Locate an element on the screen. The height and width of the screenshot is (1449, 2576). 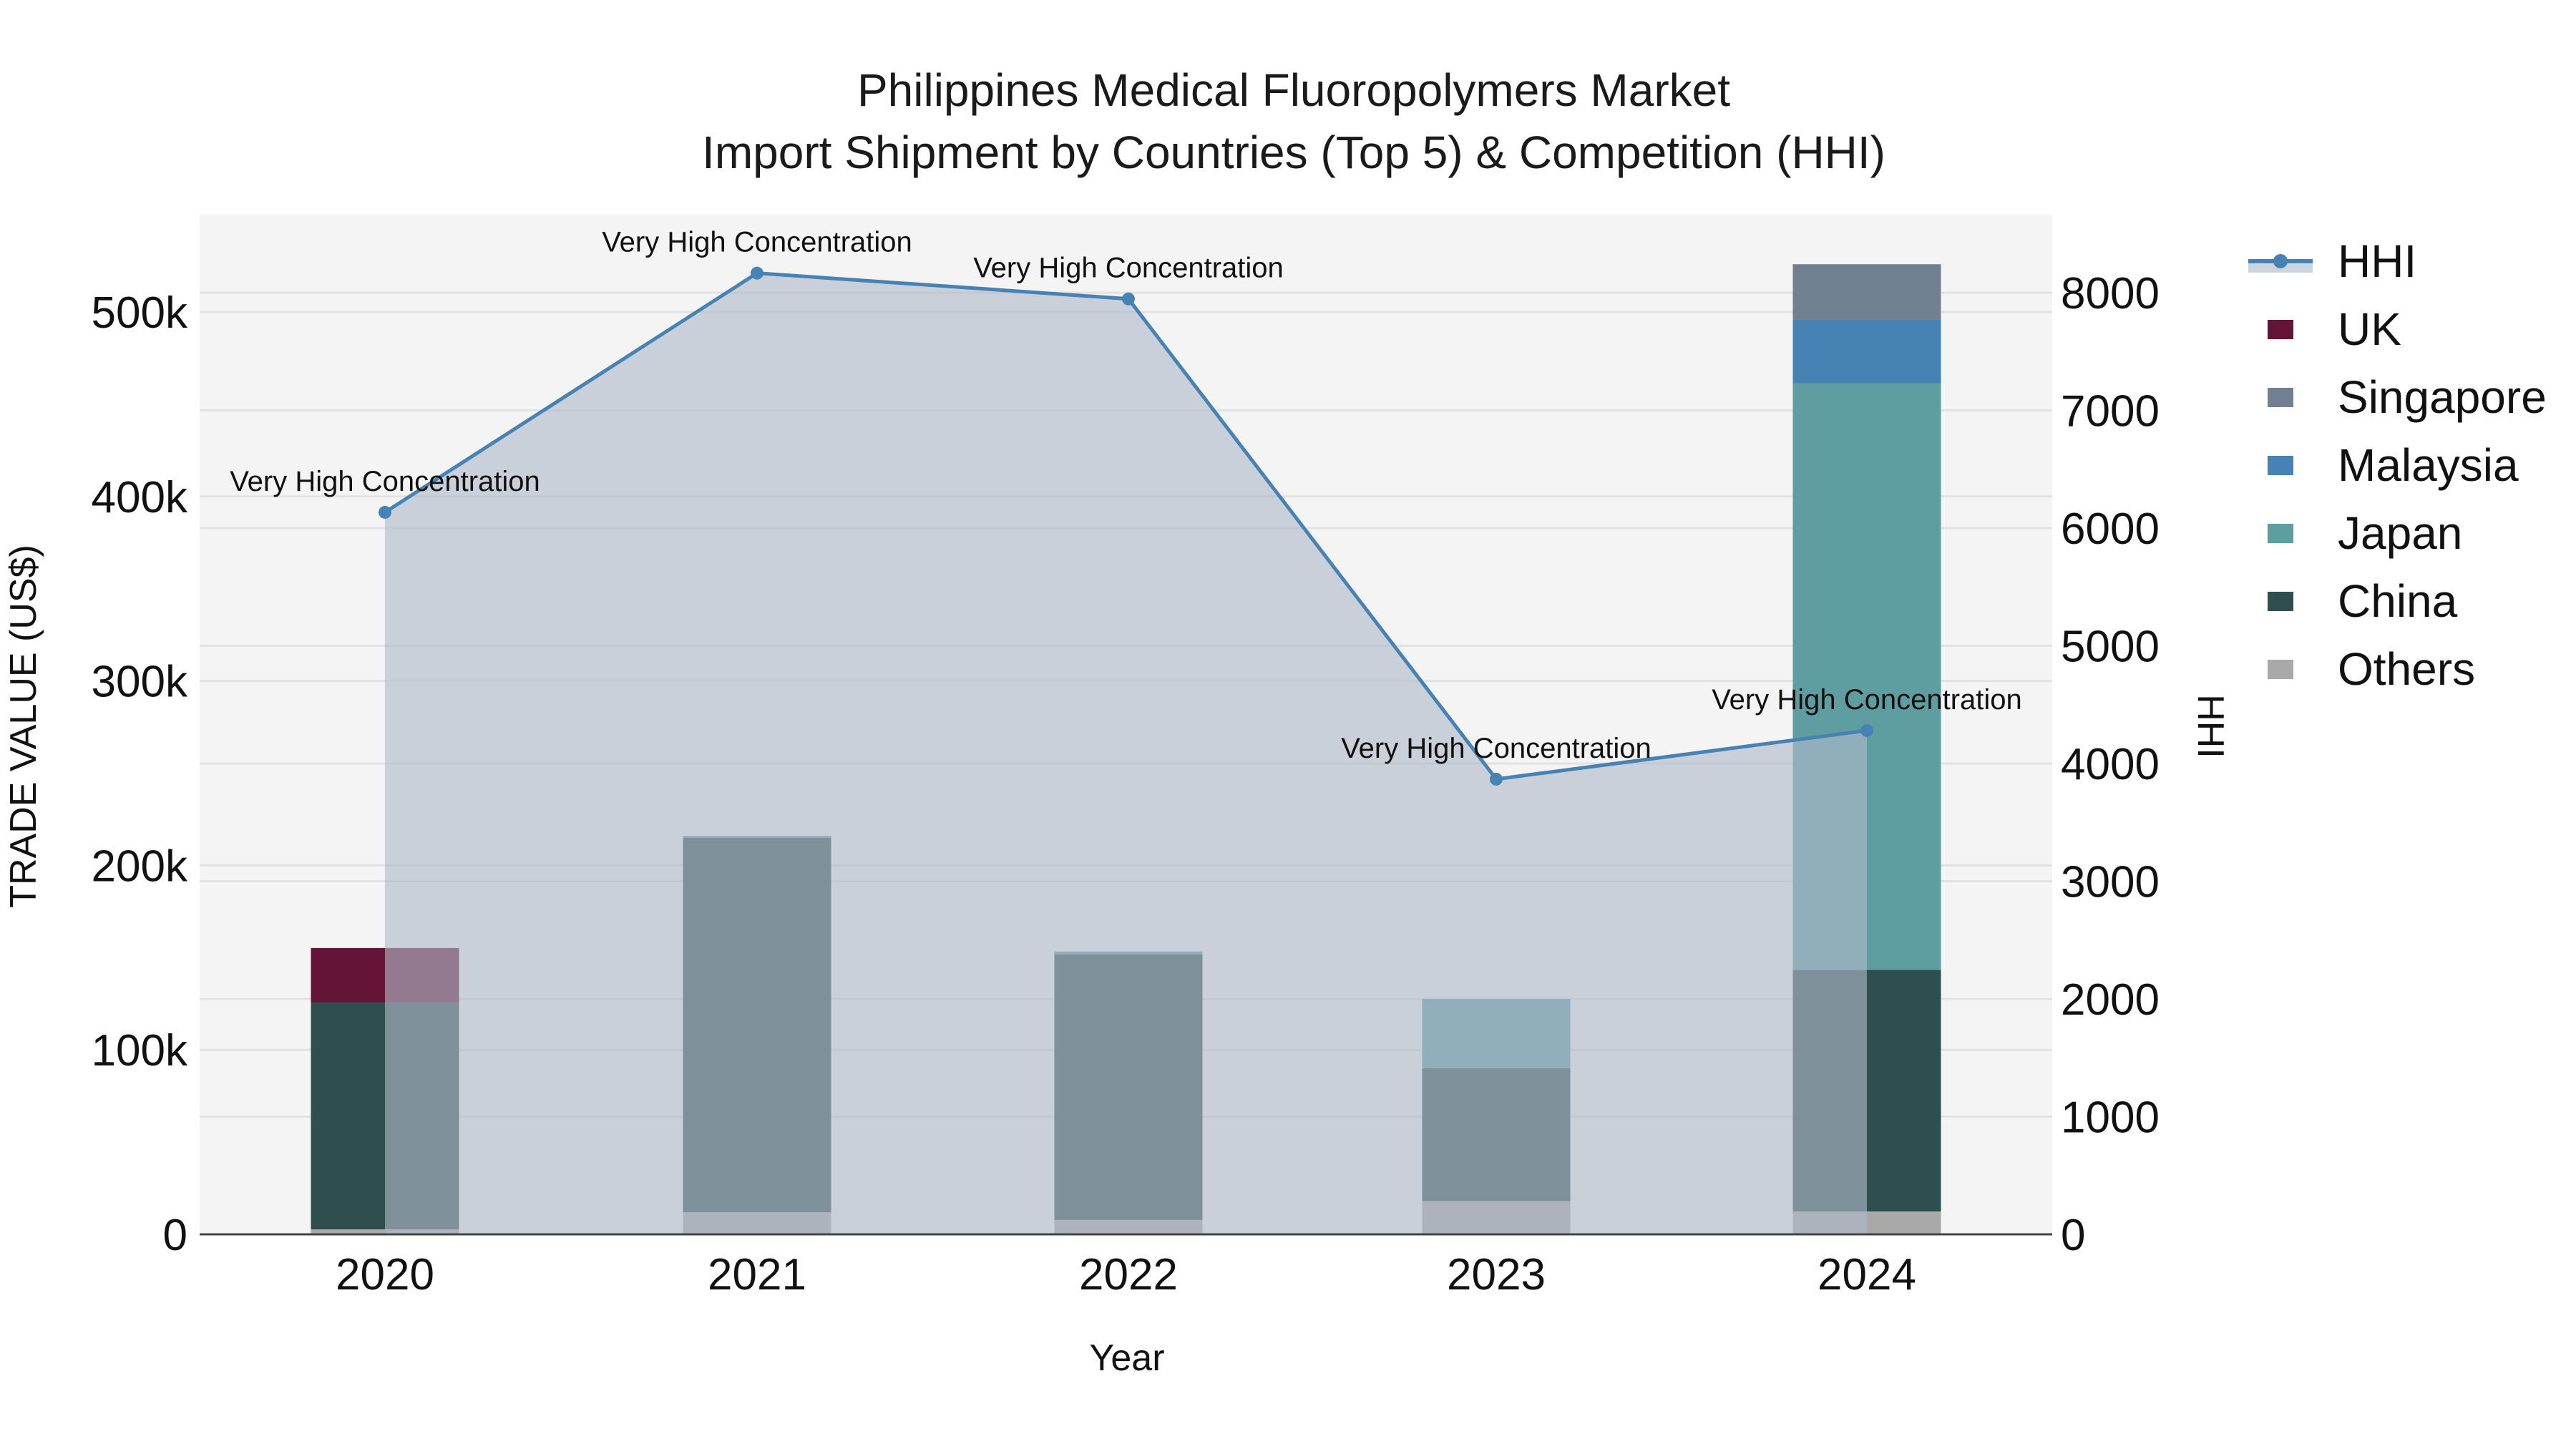
legend-item-uk: UK is located at coordinates (2334, 329).